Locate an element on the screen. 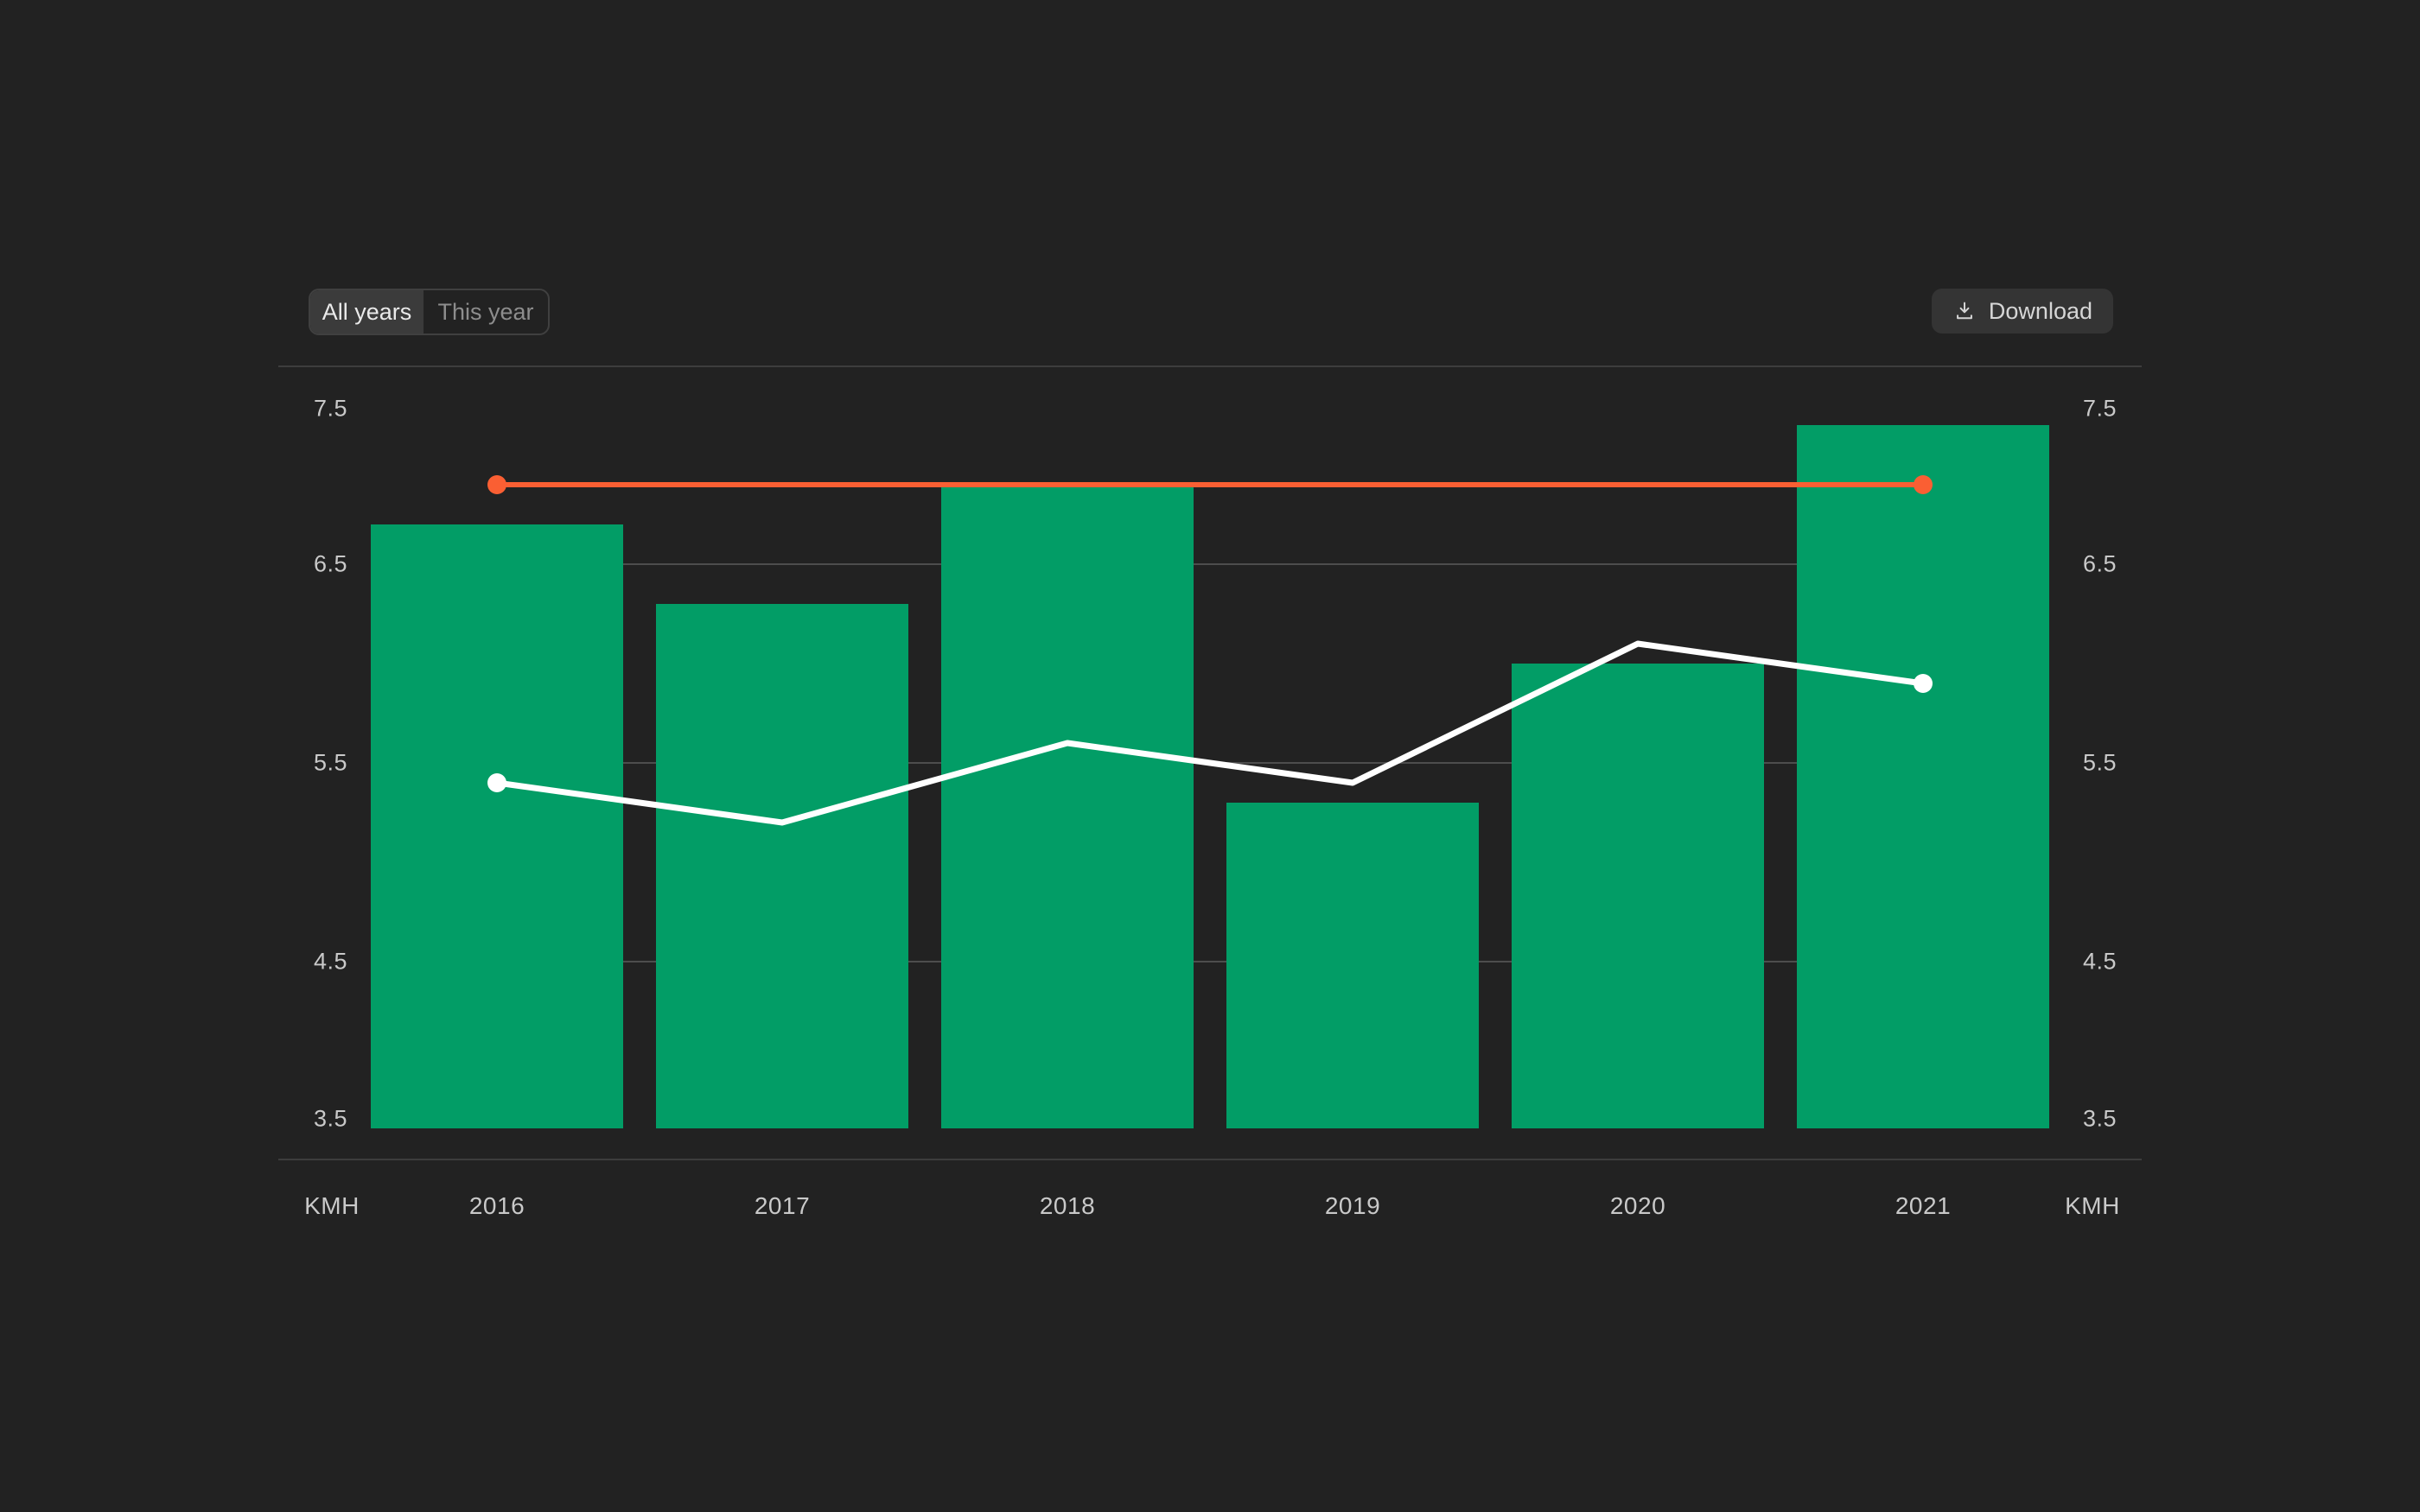  chart-bottom-border is located at coordinates (1210, 1159).